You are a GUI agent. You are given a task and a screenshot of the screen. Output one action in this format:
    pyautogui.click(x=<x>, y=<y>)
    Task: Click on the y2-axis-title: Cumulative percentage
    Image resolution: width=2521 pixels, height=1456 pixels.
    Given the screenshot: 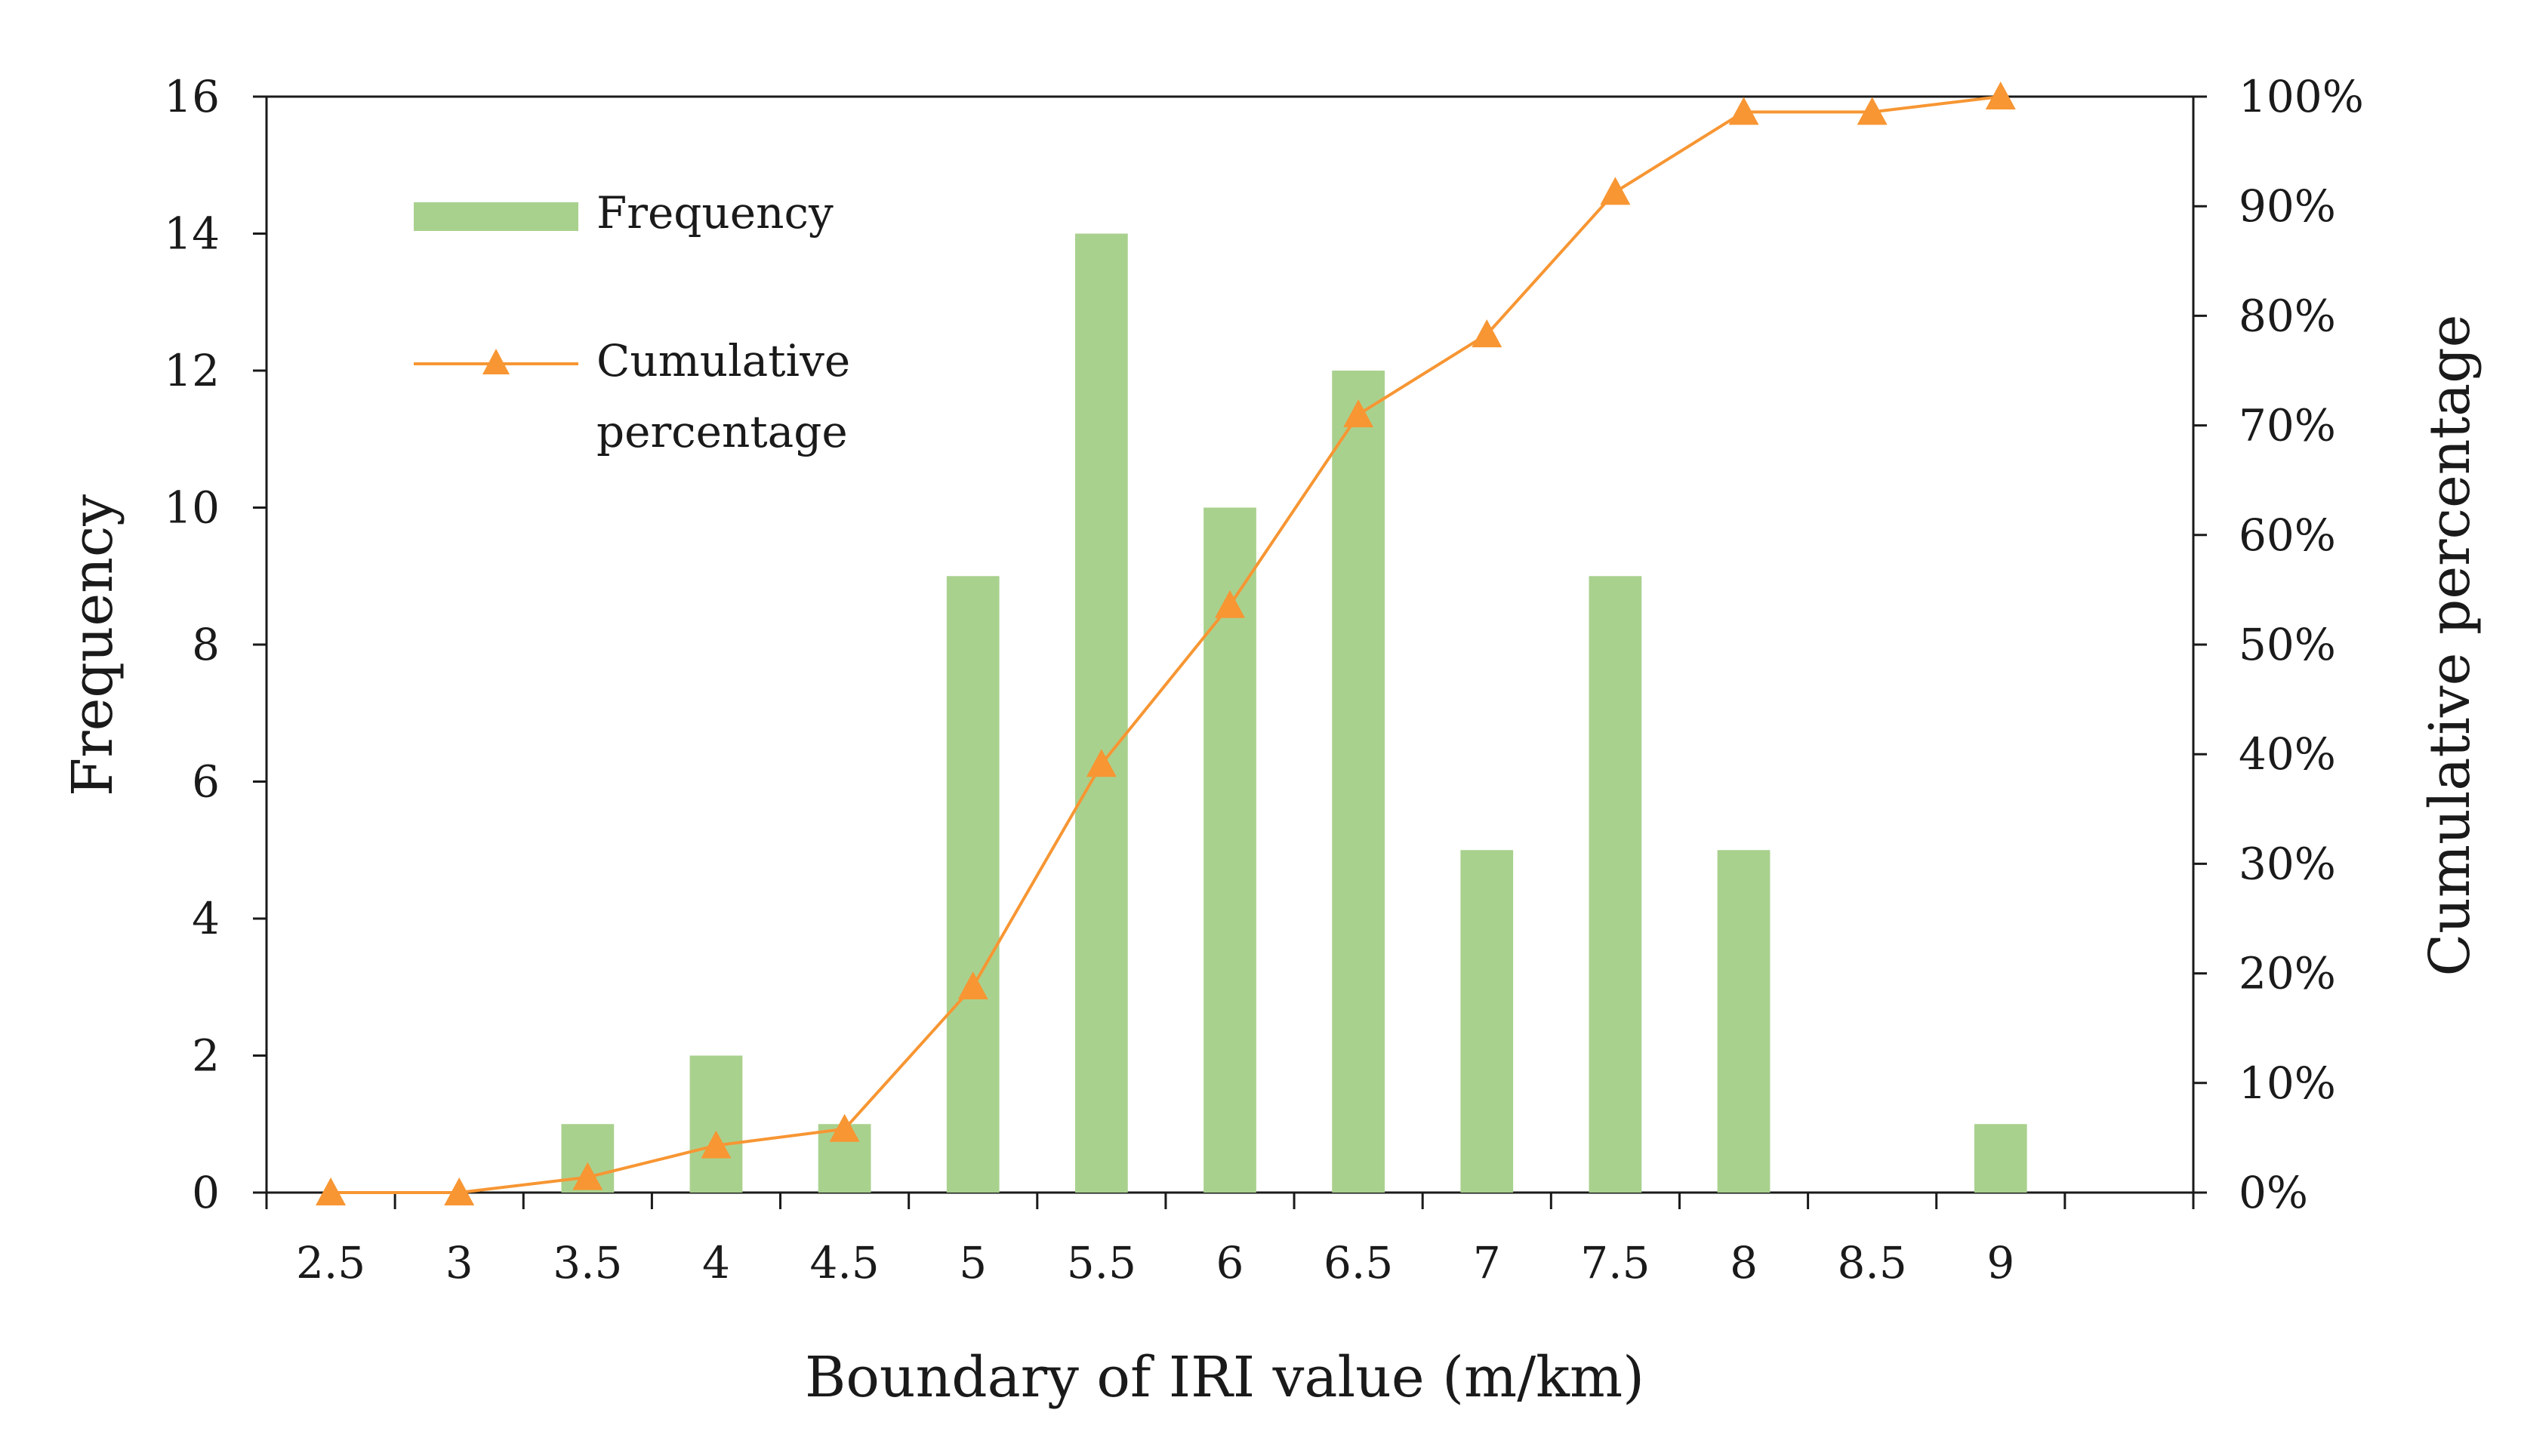 What is the action you would take?
    pyautogui.click(x=2450, y=646)
    